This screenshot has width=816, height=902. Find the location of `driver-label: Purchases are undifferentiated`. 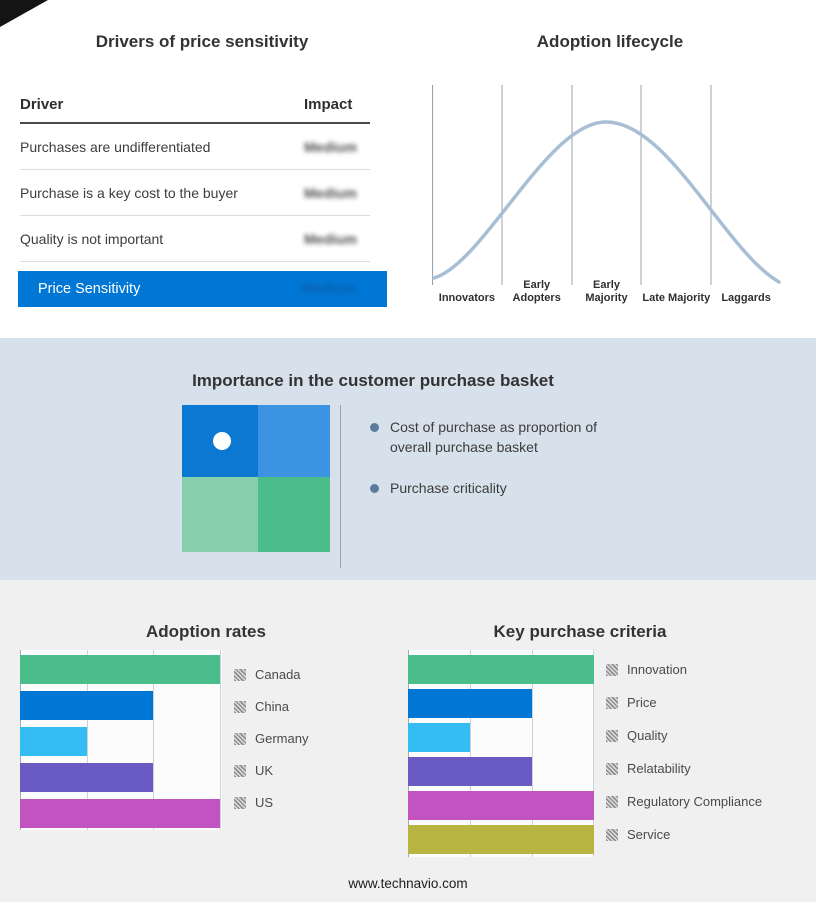

driver-label: Purchases are undifferentiated is located at coordinates (115, 146).